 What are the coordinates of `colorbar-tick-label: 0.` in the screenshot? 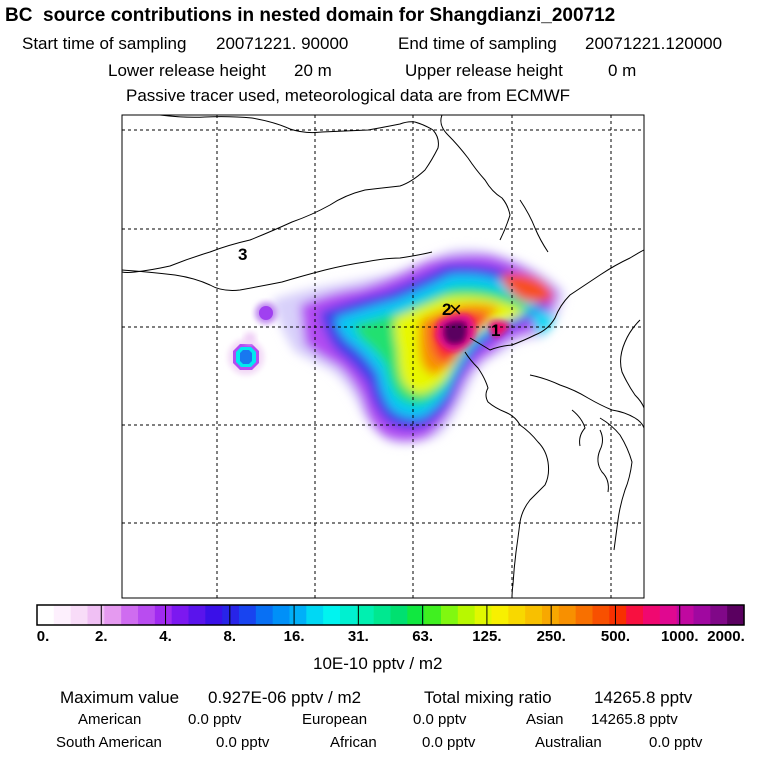 It's located at (43, 636).